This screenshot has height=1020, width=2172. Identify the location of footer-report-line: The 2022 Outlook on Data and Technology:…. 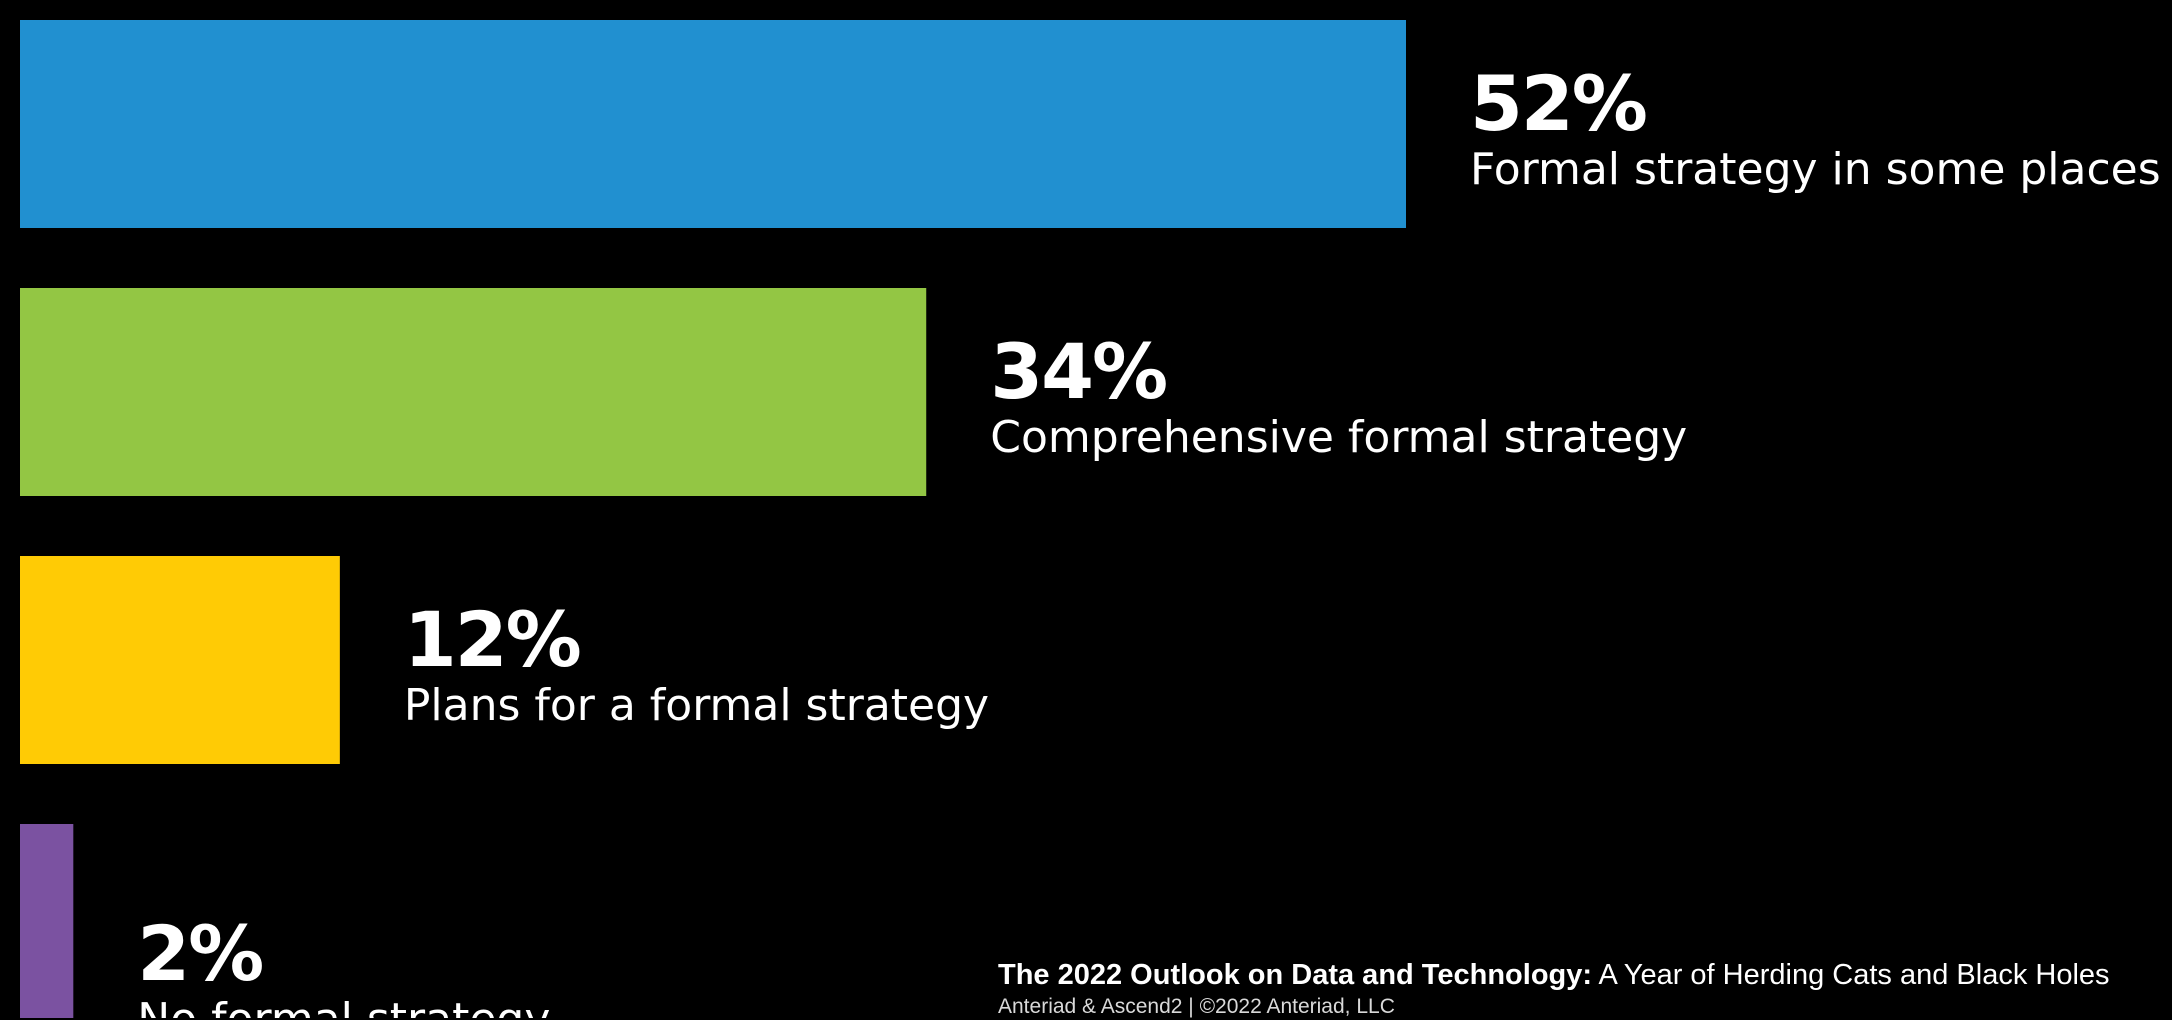
(1573, 975).